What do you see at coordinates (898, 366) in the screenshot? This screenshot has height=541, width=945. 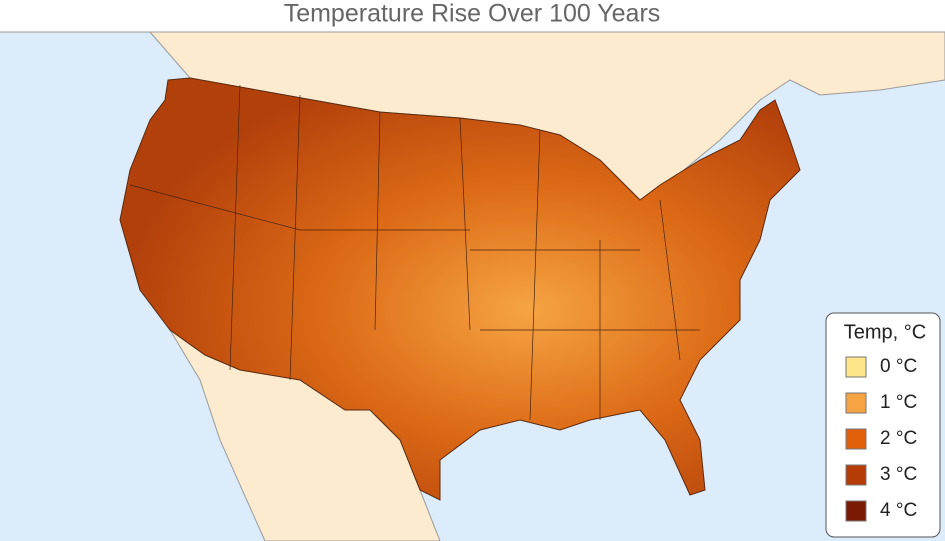 I see `legend-label: 0 °C` at bounding box center [898, 366].